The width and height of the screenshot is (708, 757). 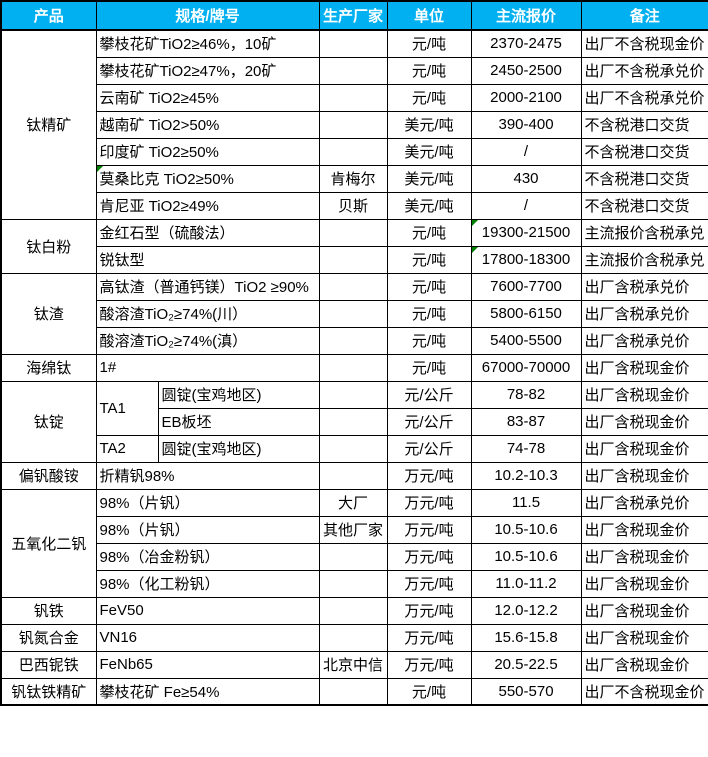 What do you see at coordinates (526, 340) in the screenshot?
I see `price-cell: 5400-5500` at bounding box center [526, 340].